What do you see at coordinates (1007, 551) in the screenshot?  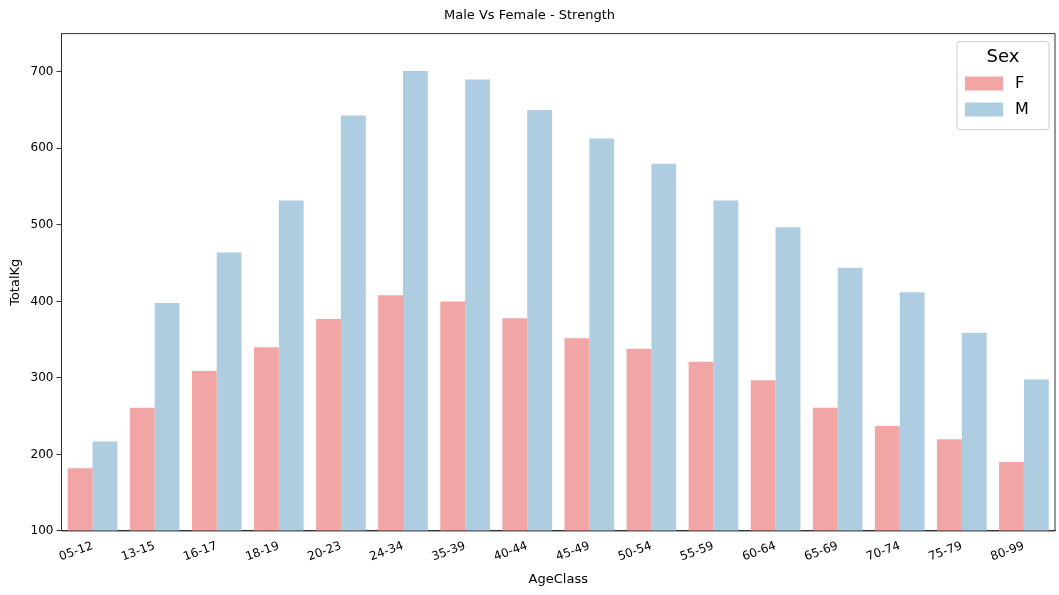 I see `x-tick-label: 80-99` at bounding box center [1007, 551].